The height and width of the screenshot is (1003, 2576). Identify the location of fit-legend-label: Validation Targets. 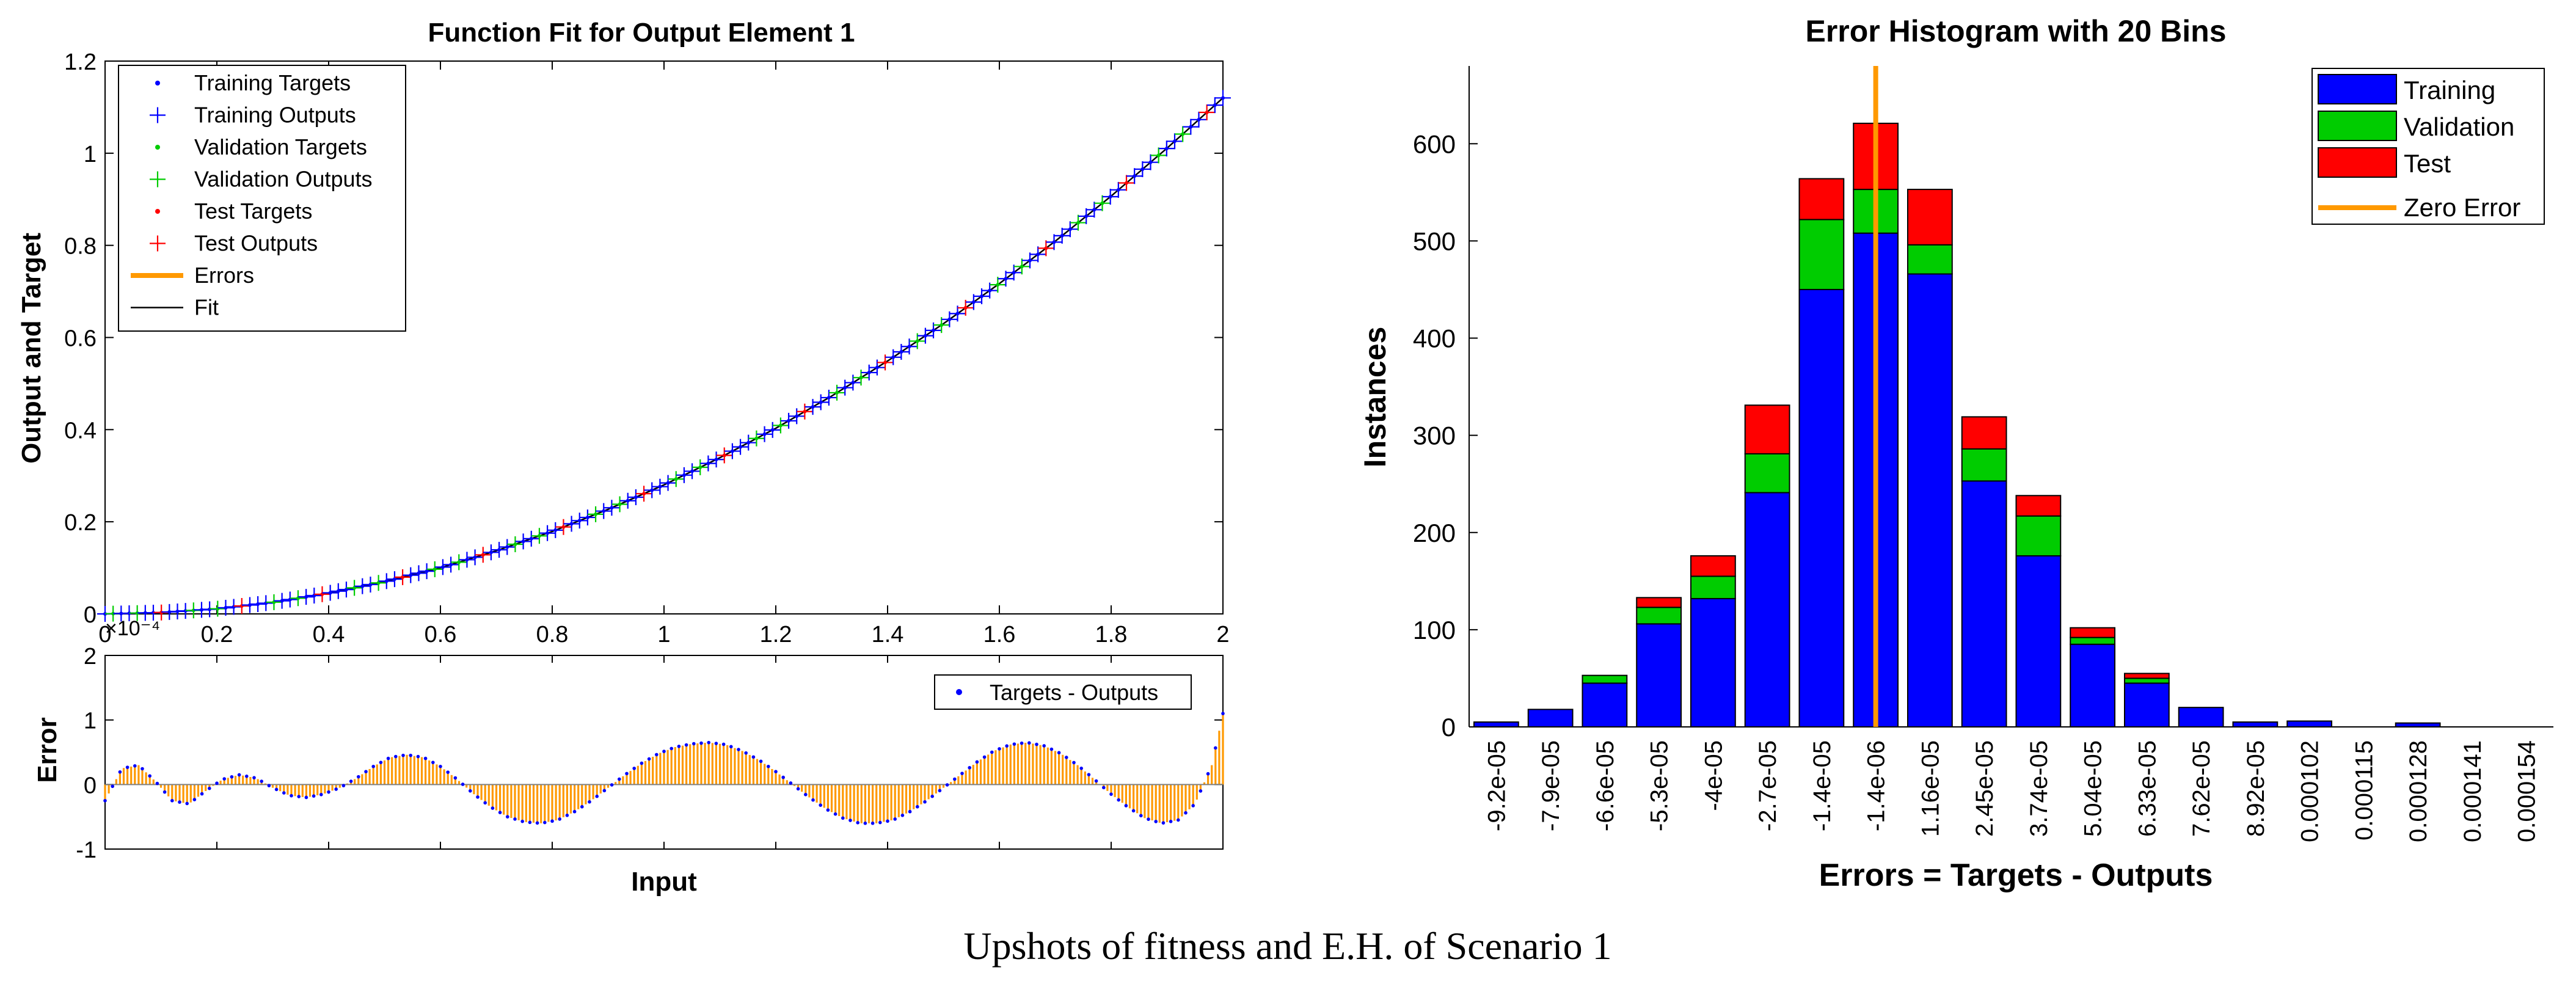
(280, 146).